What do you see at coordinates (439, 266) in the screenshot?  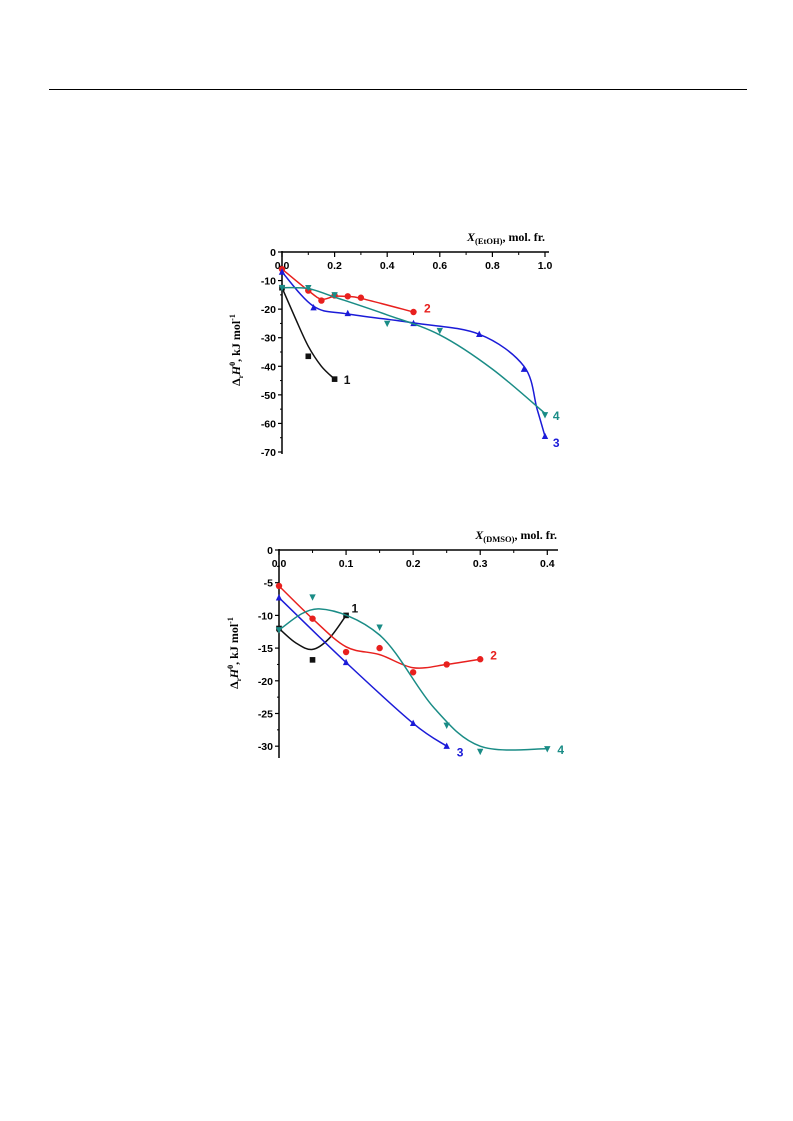 I see `x-tick-label: 0.6` at bounding box center [439, 266].